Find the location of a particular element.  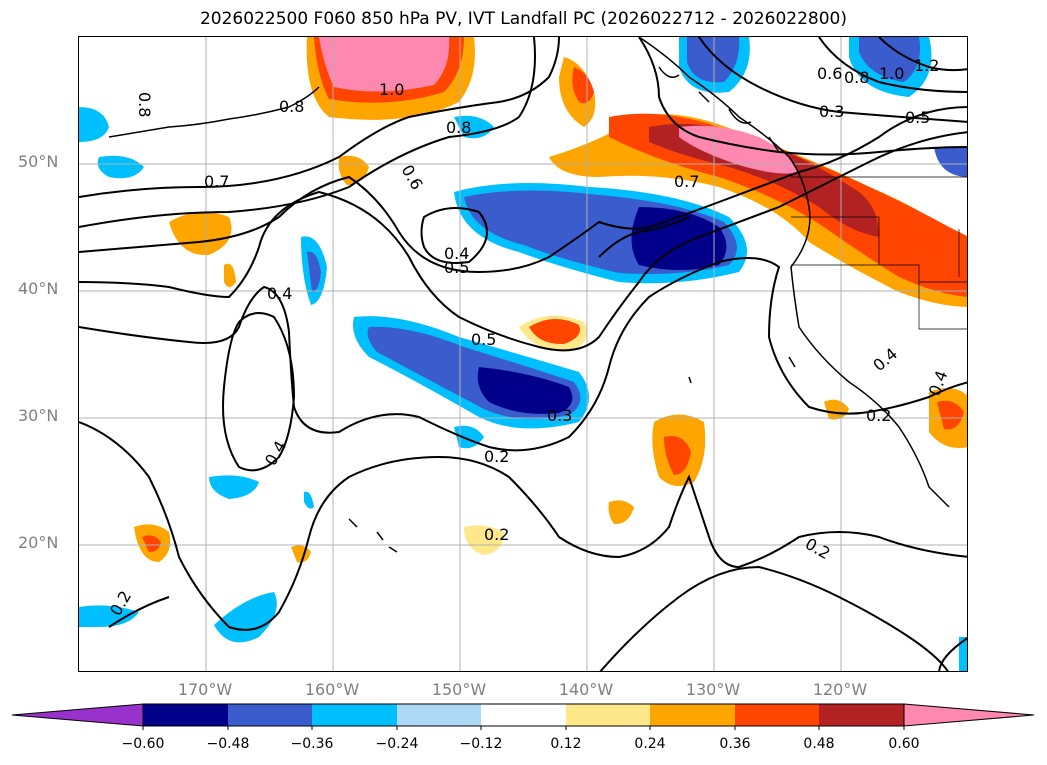

colorbar-extend-min is located at coordinates (77, 715).